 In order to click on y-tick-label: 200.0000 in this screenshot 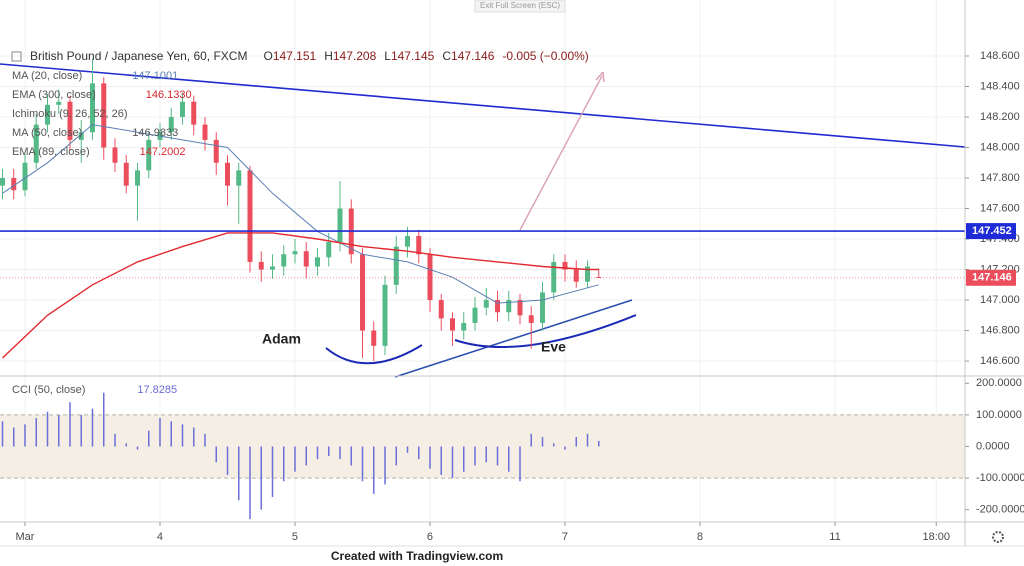, I will do `click(999, 383)`.